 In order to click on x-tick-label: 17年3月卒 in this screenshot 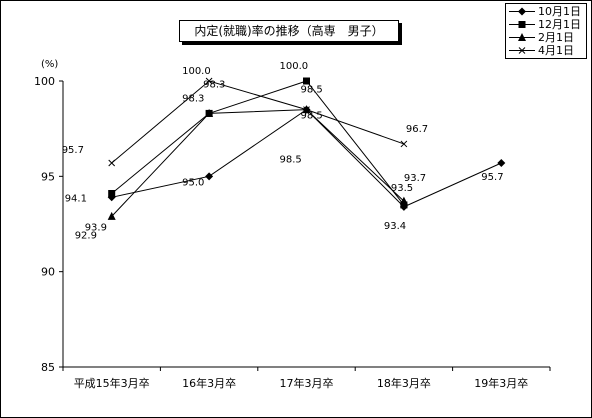, I will do `click(307, 383)`.